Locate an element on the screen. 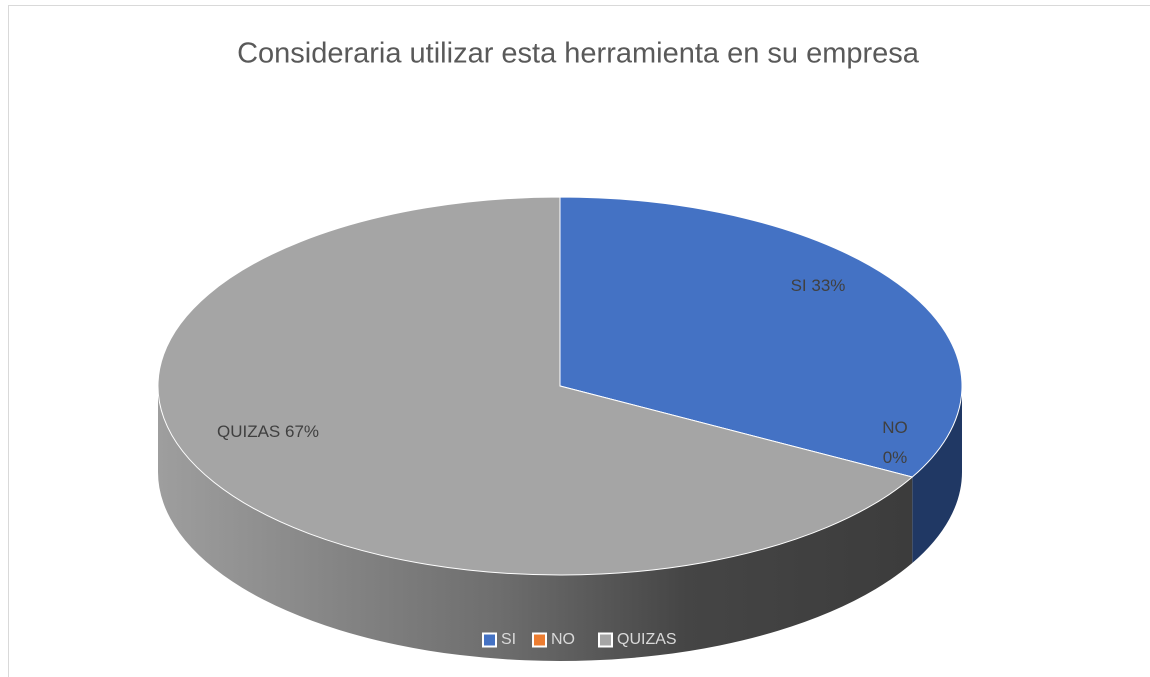 The image size is (1150, 677). pie-side is located at coordinates (937, 475).